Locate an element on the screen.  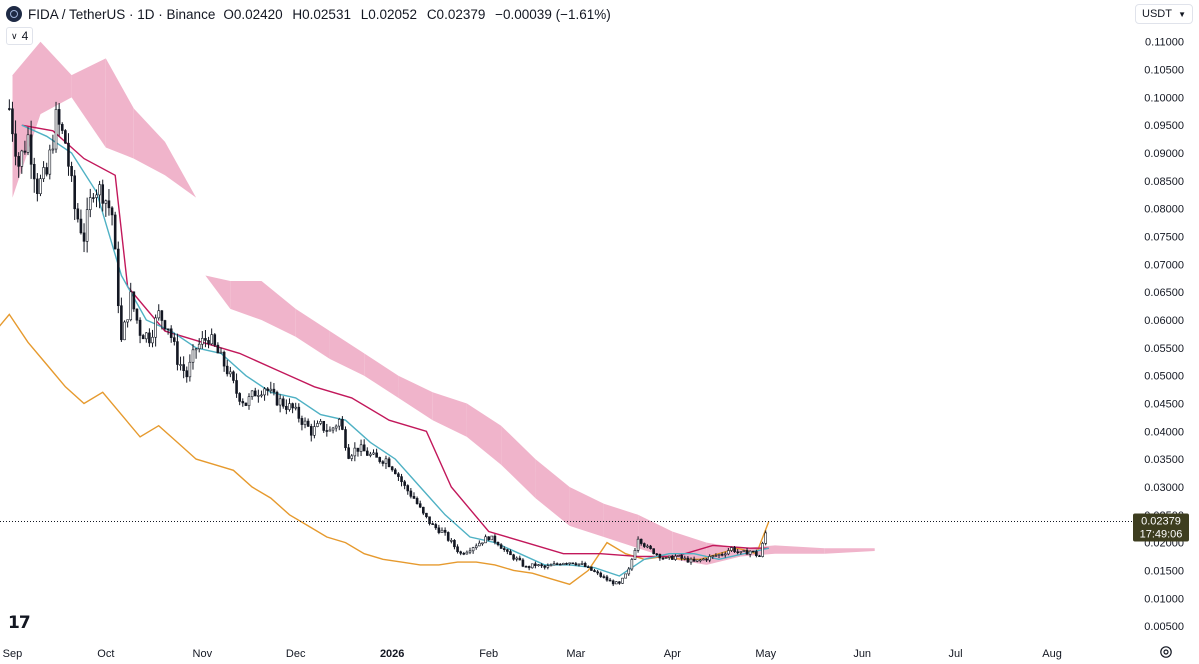
indicator-count: 4 is located at coordinates (25, 36).